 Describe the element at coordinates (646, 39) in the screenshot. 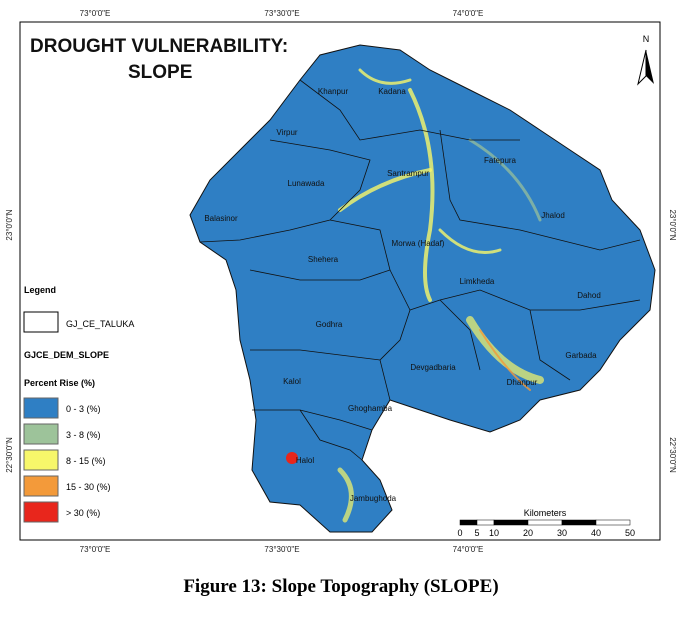

I see `north-label: N` at that location.